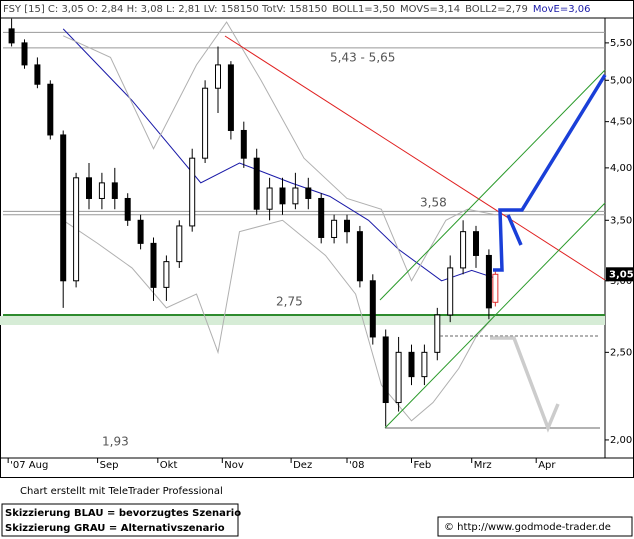 Image resolution: width=634 pixels, height=539 pixels. Describe the element at coordinates (302, 465) in the screenshot. I see `x-tick-label: Dez` at that location.